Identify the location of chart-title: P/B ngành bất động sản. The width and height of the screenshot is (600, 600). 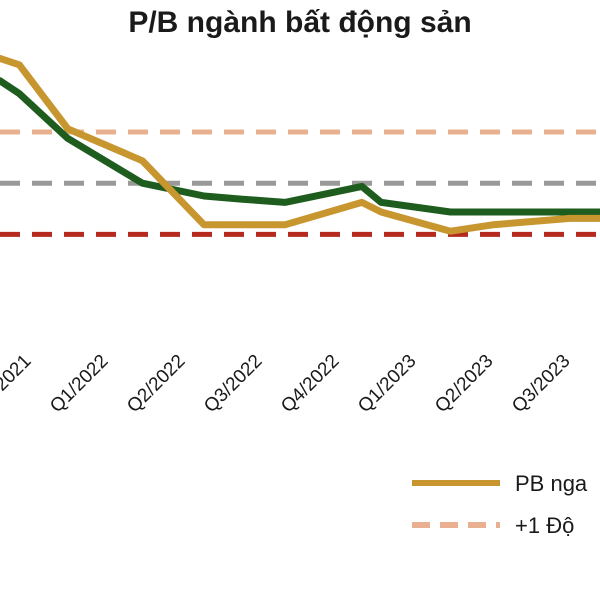
(300, 22).